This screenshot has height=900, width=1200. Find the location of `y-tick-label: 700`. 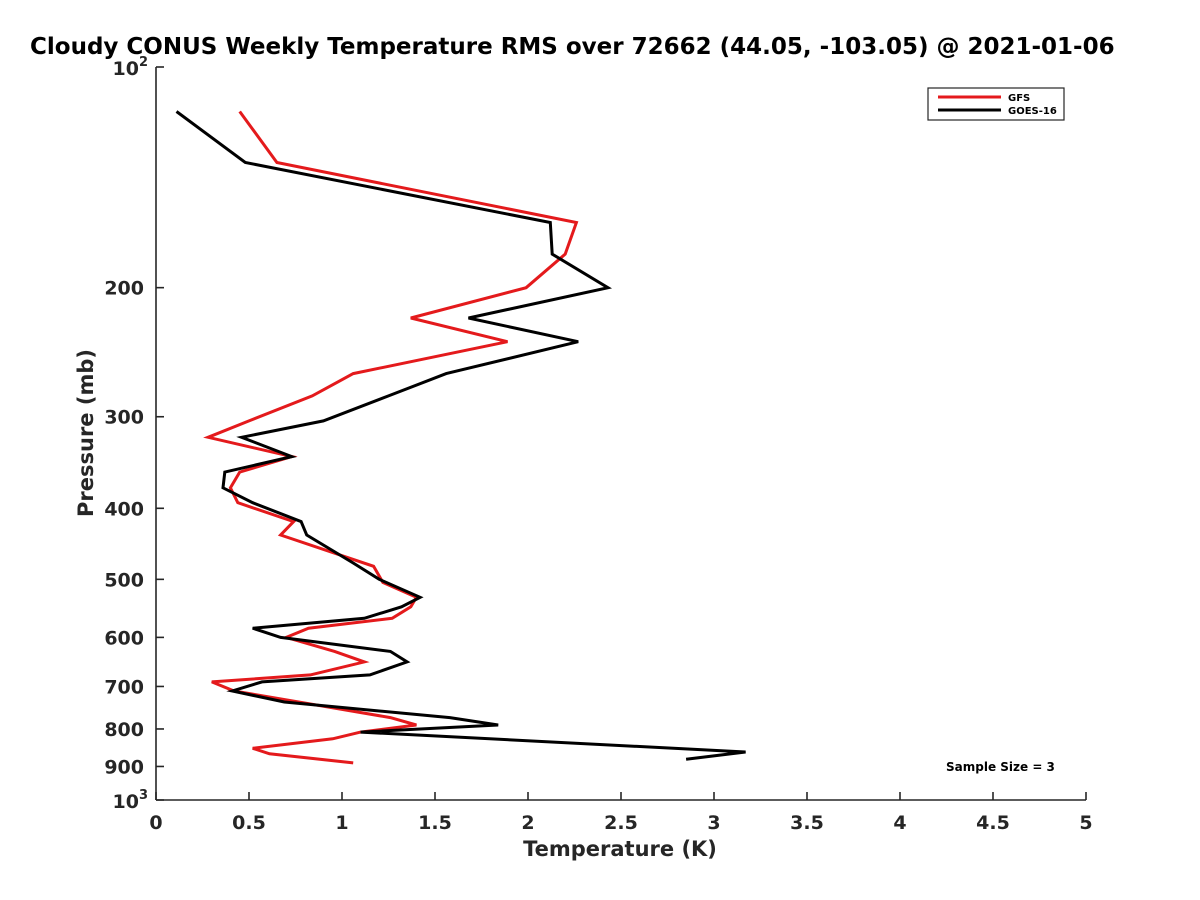

y-tick-label: 700 is located at coordinates (124, 687).